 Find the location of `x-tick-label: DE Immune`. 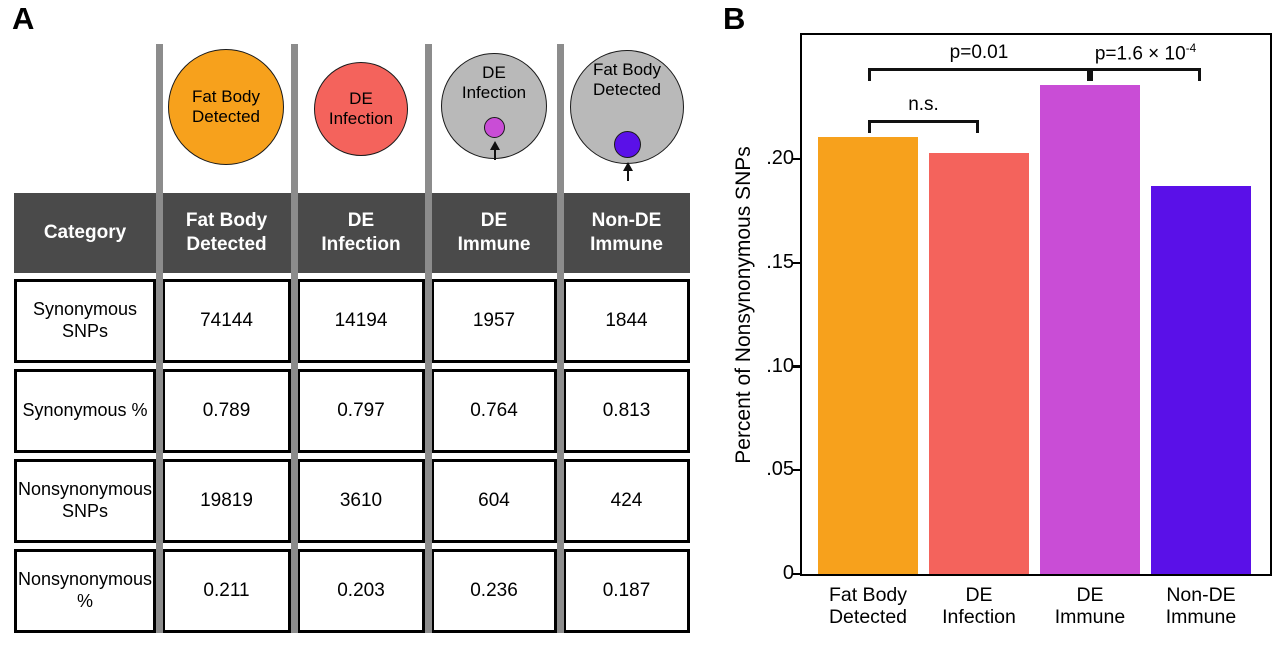

x-tick-label: DE Immune is located at coordinates (1090, 606).